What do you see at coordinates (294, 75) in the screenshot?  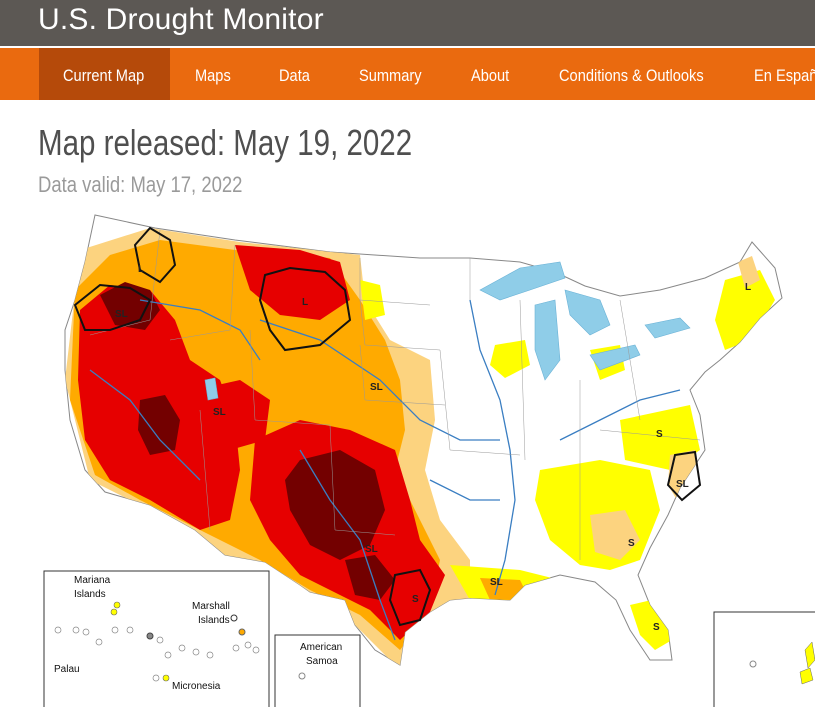 I see `nav-data: Data` at bounding box center [294, 75].